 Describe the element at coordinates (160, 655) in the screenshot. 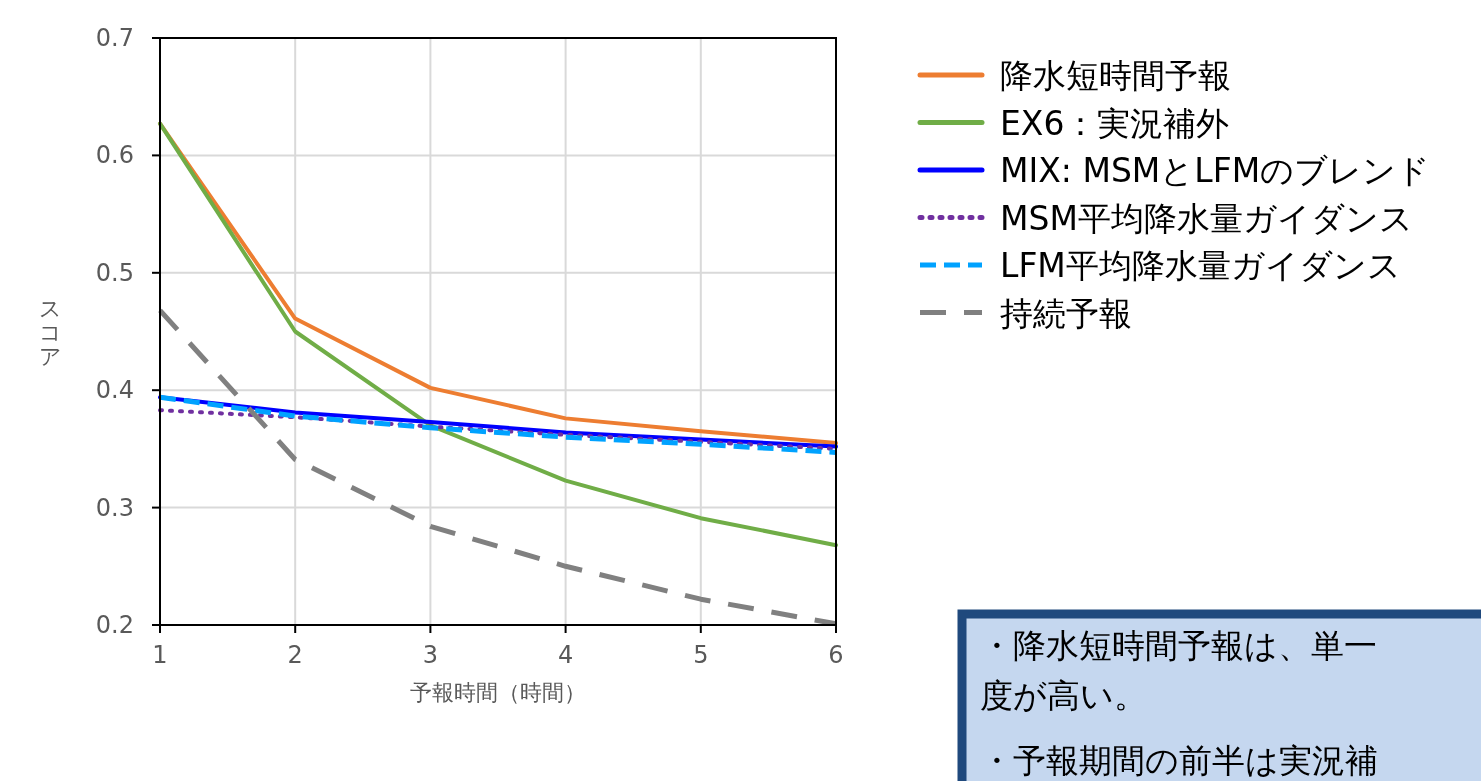

I see `x-tick-label: 1` at that location.